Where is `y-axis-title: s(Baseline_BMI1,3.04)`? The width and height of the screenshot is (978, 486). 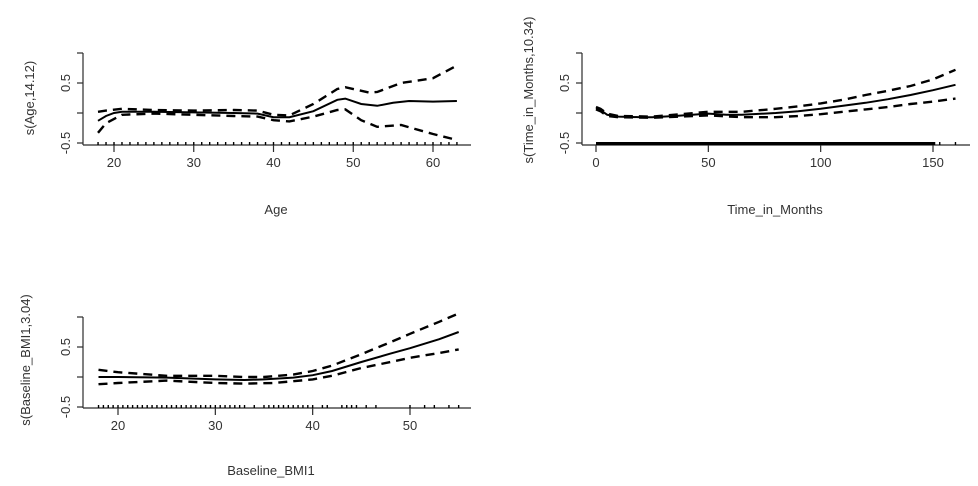
y-axis-title: s(Baseline_BMI1,3.04) is located at coordinates (25, 360).